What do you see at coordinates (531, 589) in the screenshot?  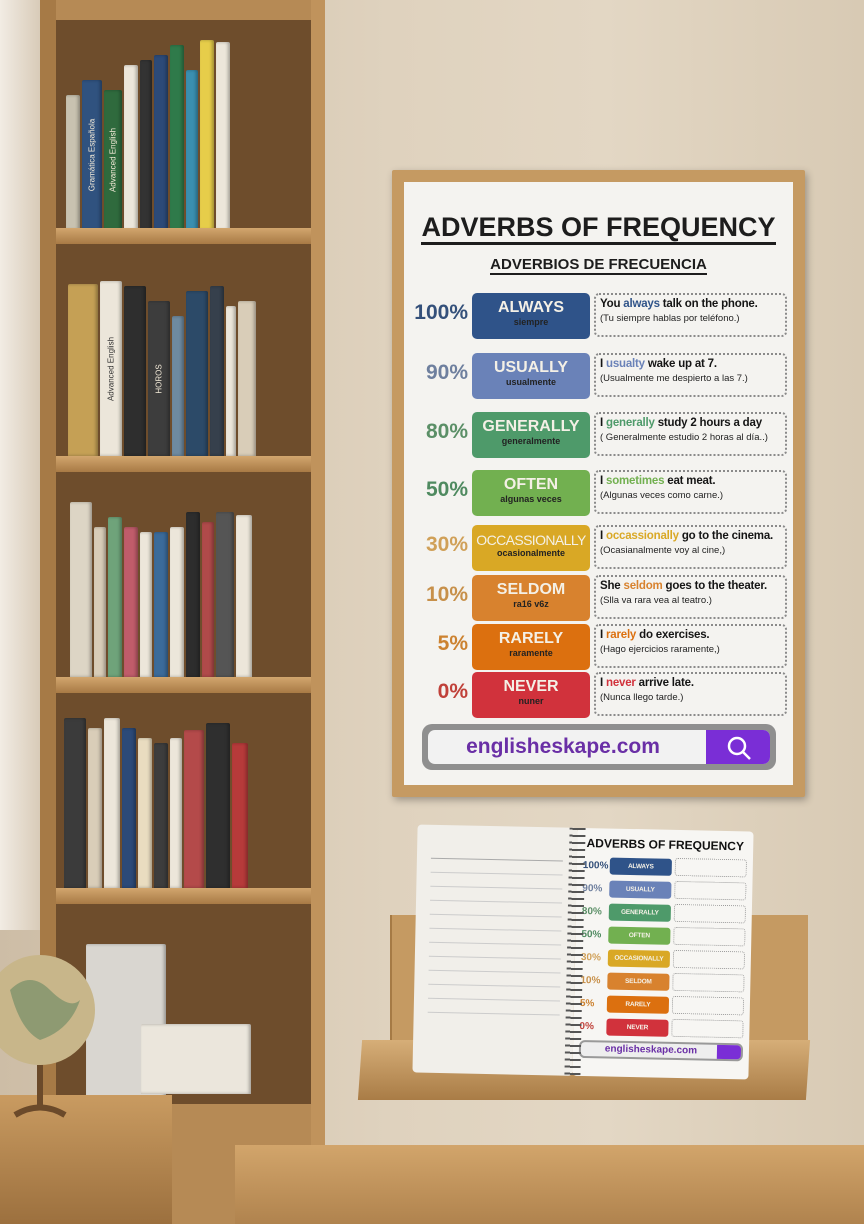 I see `adverb-english: SELDOM` at bounding box center [531, 589].